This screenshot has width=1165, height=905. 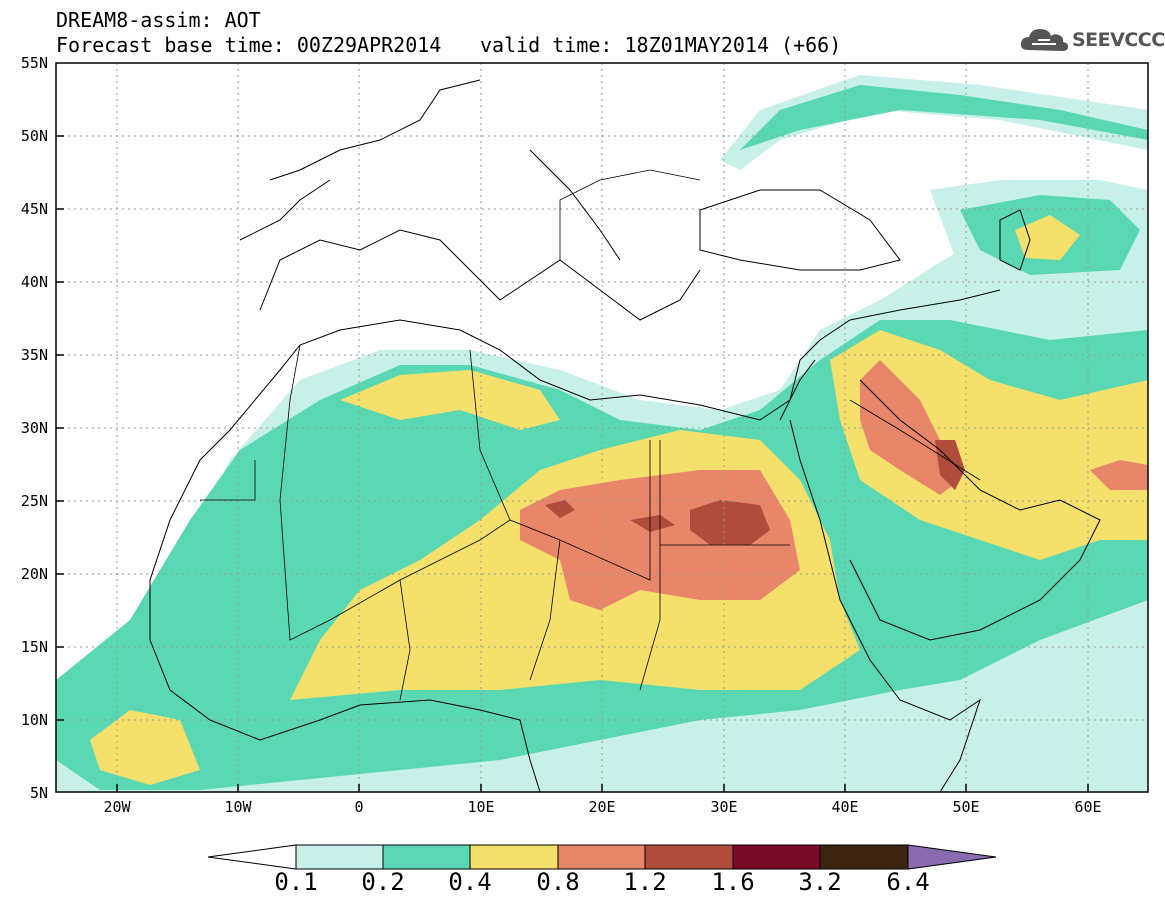 I want to click on lon-label-20w: 20W, so click(x=117, y=807).